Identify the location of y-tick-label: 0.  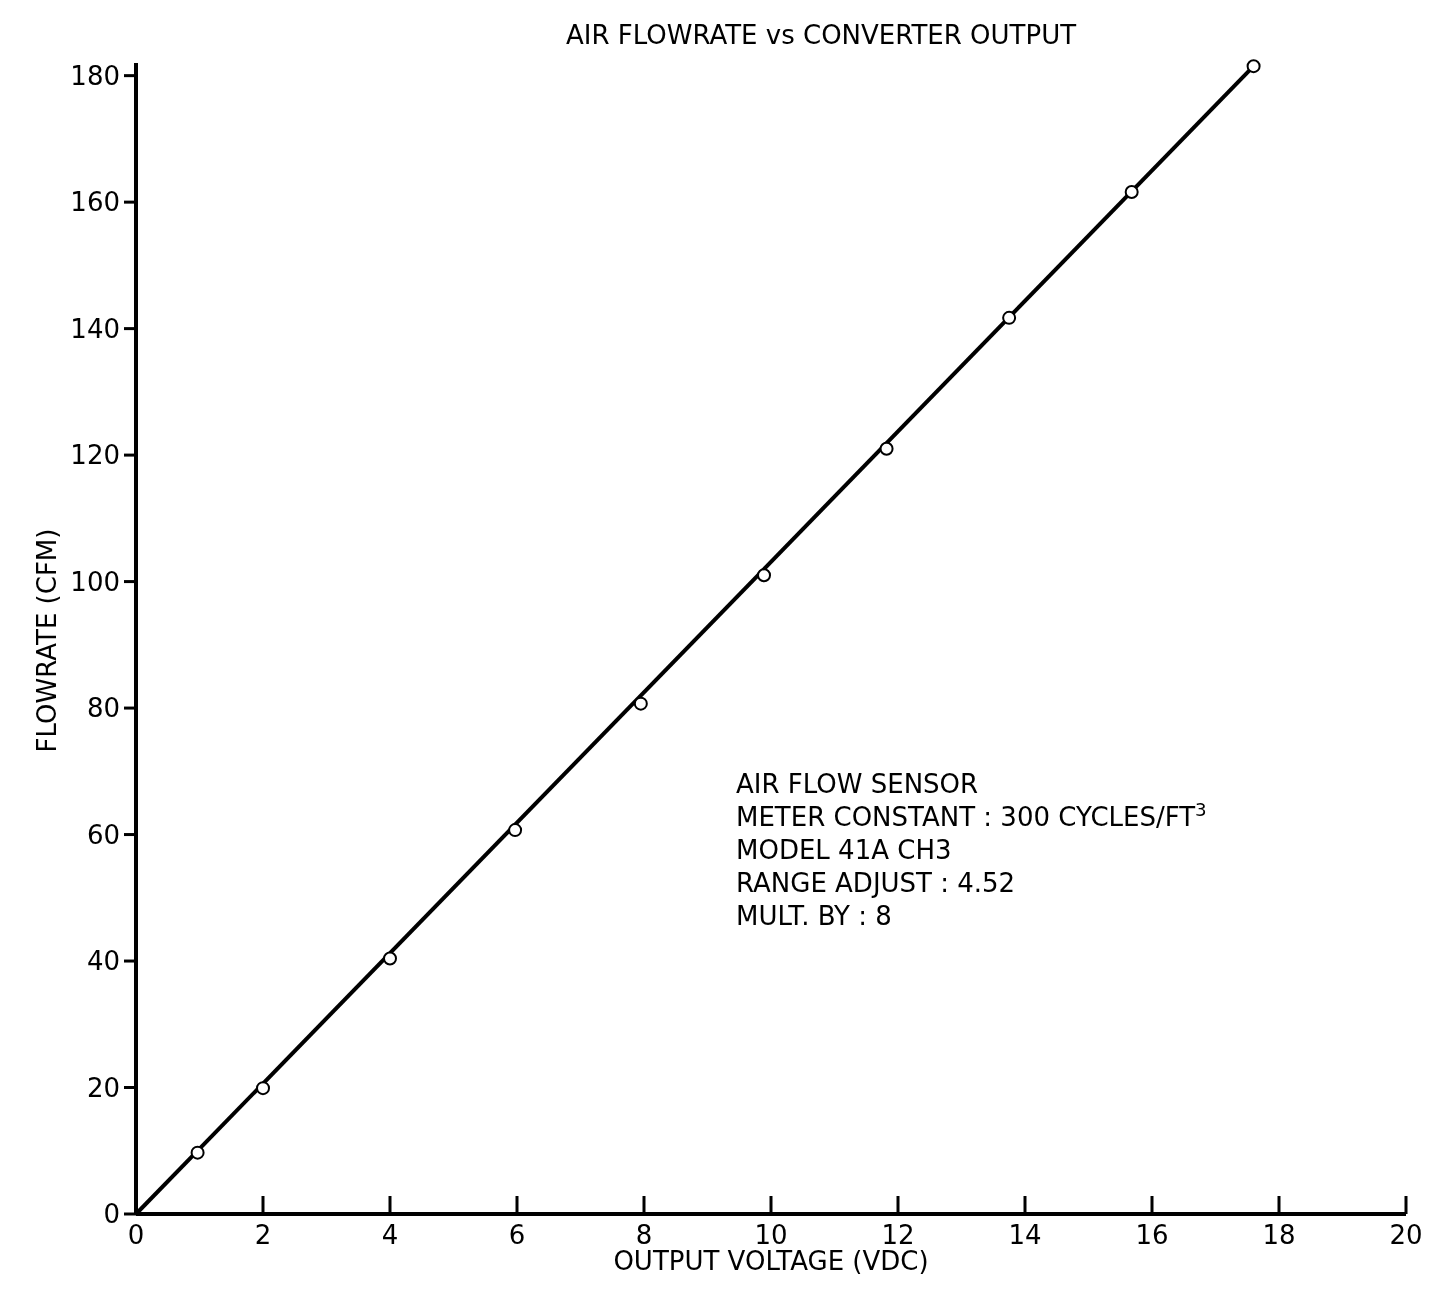
(111, 1214).